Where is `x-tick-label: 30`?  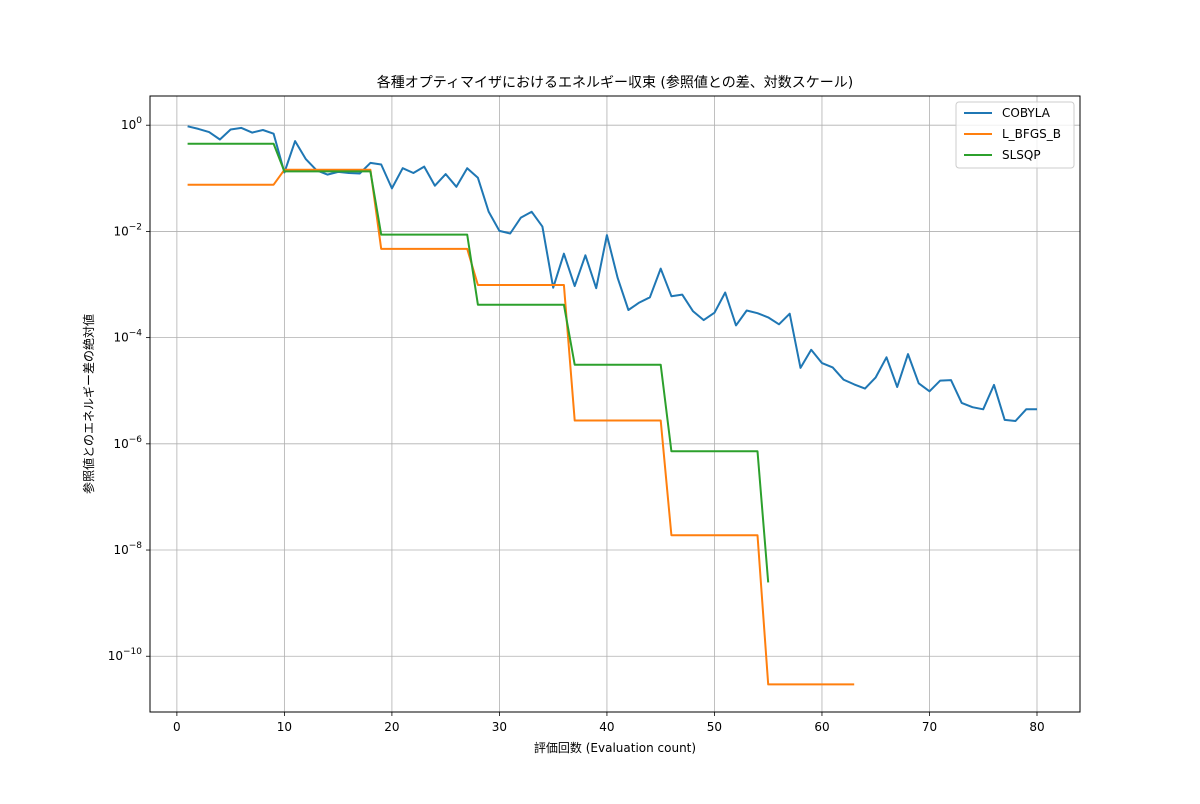
x-tick-label: 30 is located at coordinates (499, 727).